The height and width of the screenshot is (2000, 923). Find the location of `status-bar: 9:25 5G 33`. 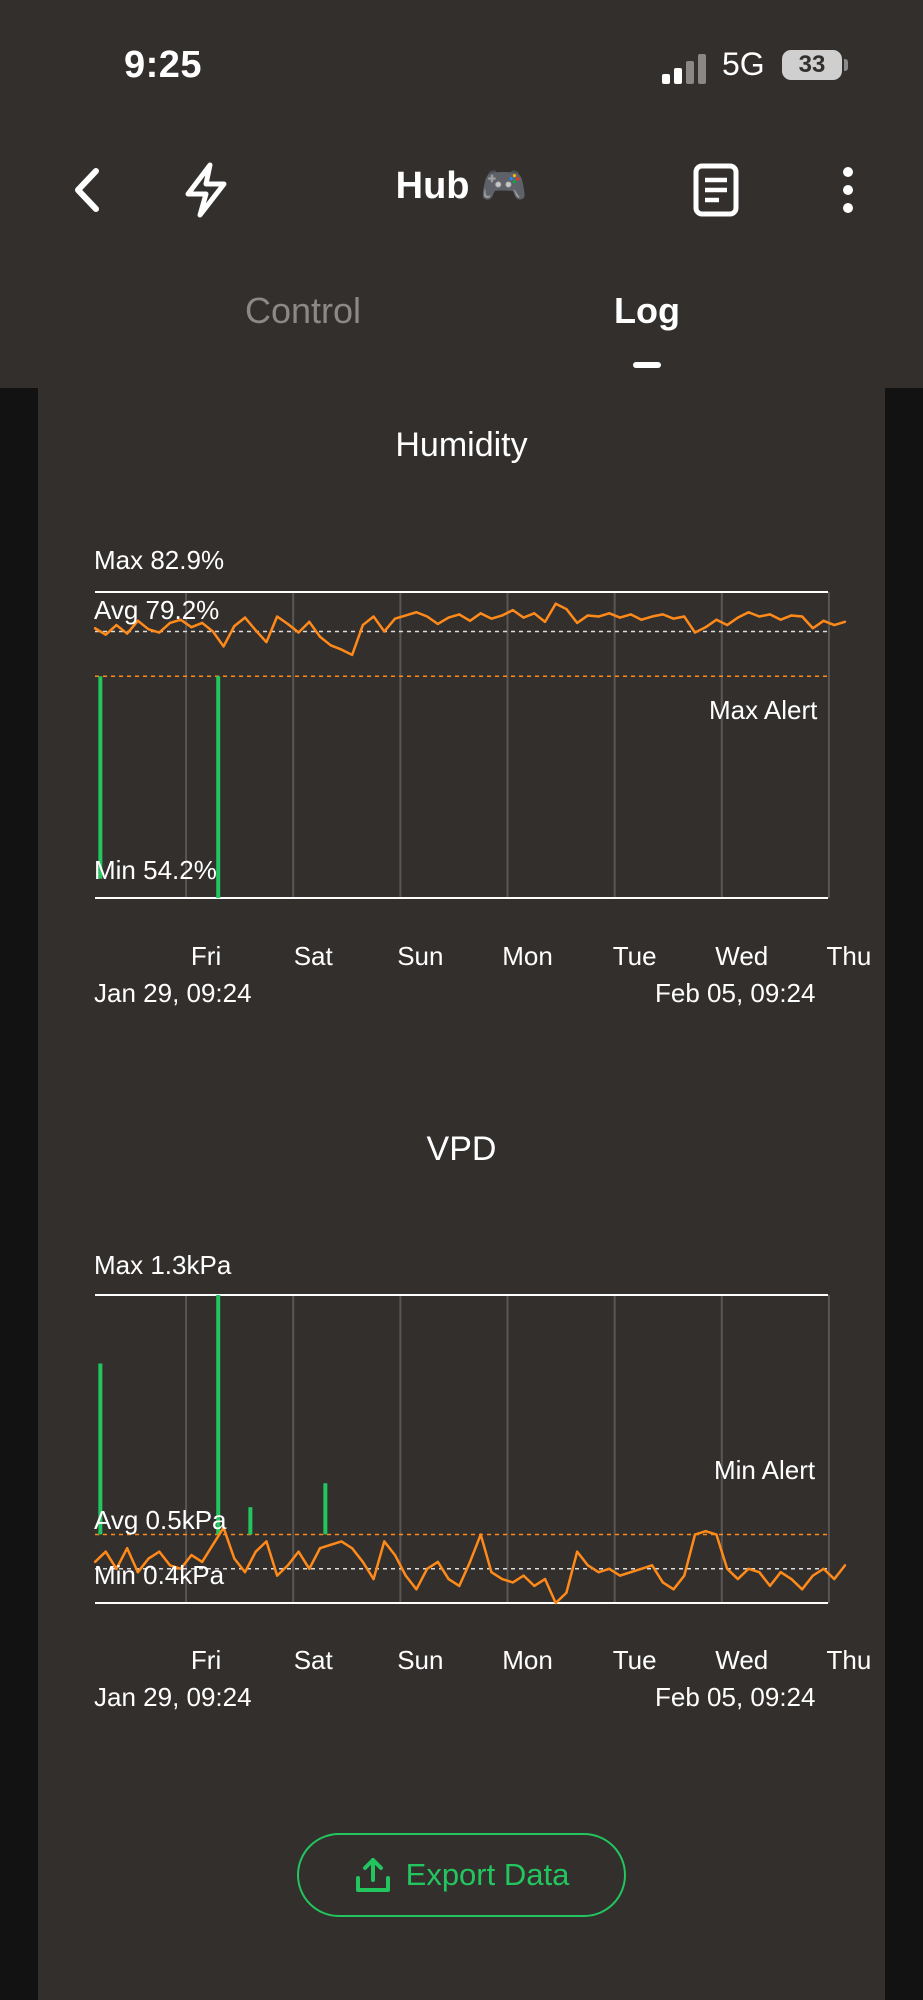

status-bar: 9:25 5G 33 is located at coordinates (461, 65).